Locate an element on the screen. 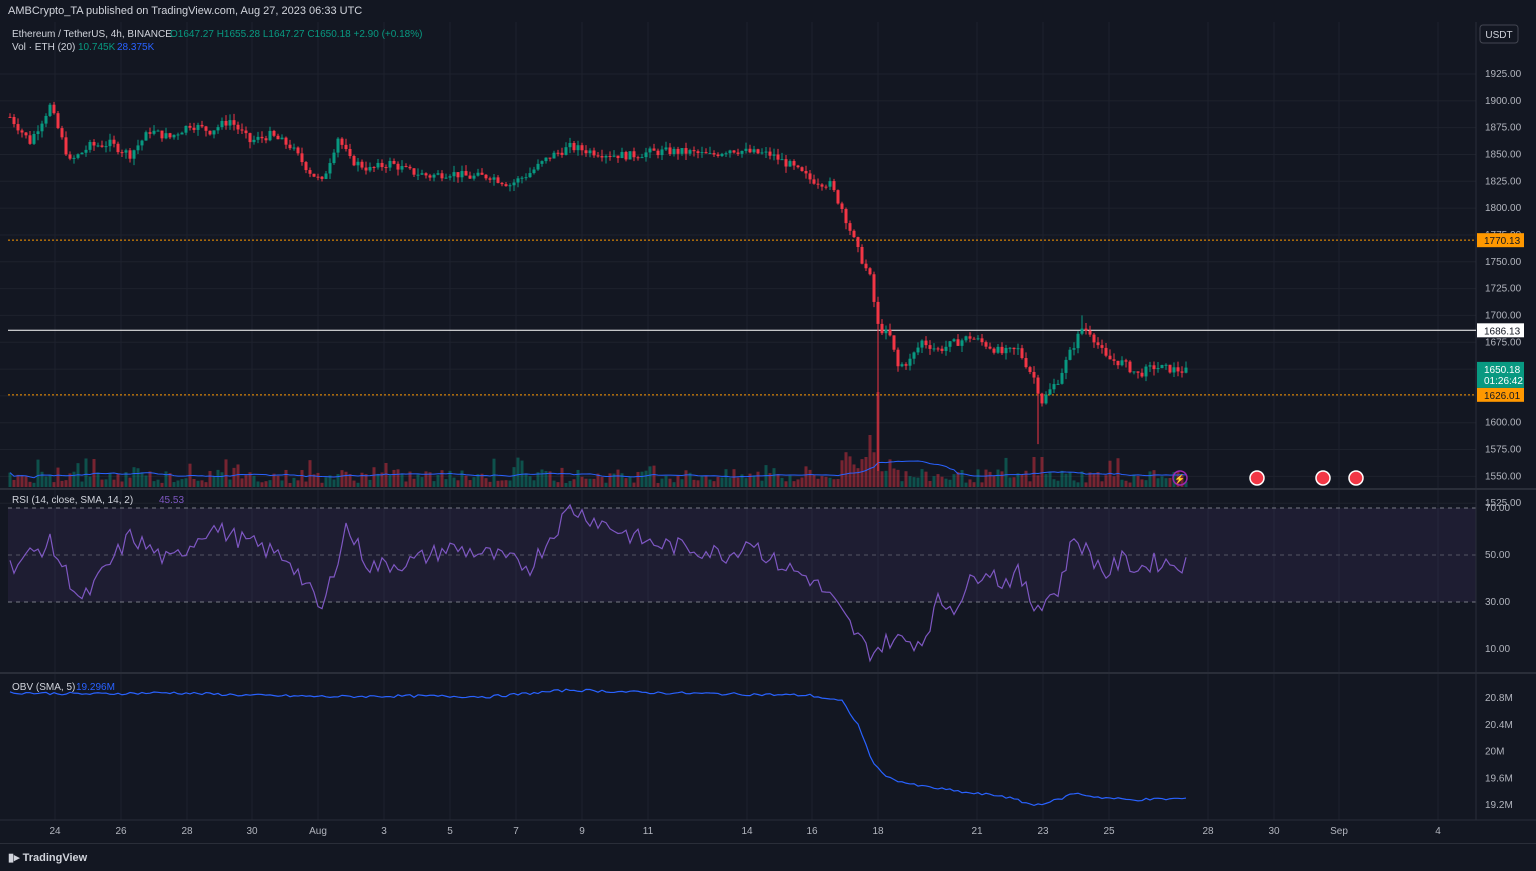 The width and height of the screenshot is (1536, 871). currency-badge is located at coordinates (1499, 34).